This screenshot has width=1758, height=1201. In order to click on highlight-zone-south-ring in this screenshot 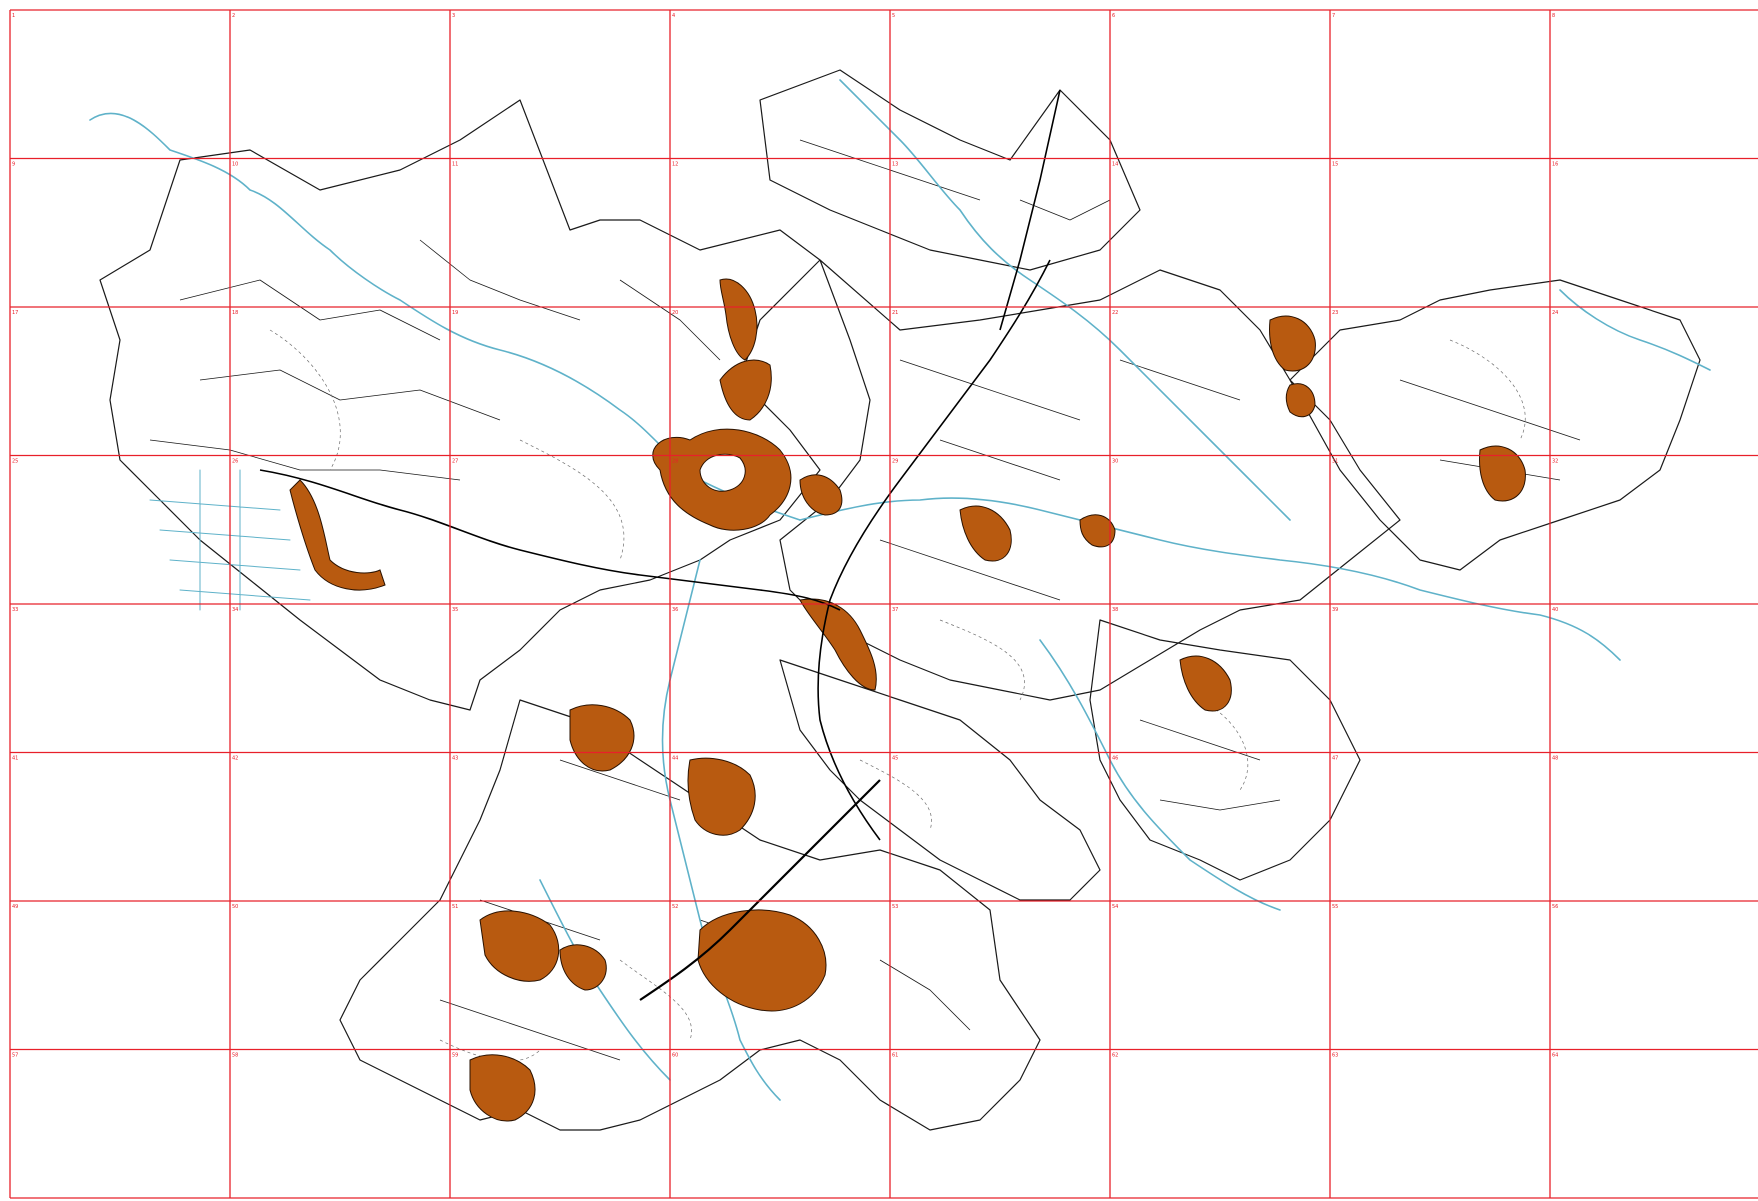, I will do `click(762, 960)`.